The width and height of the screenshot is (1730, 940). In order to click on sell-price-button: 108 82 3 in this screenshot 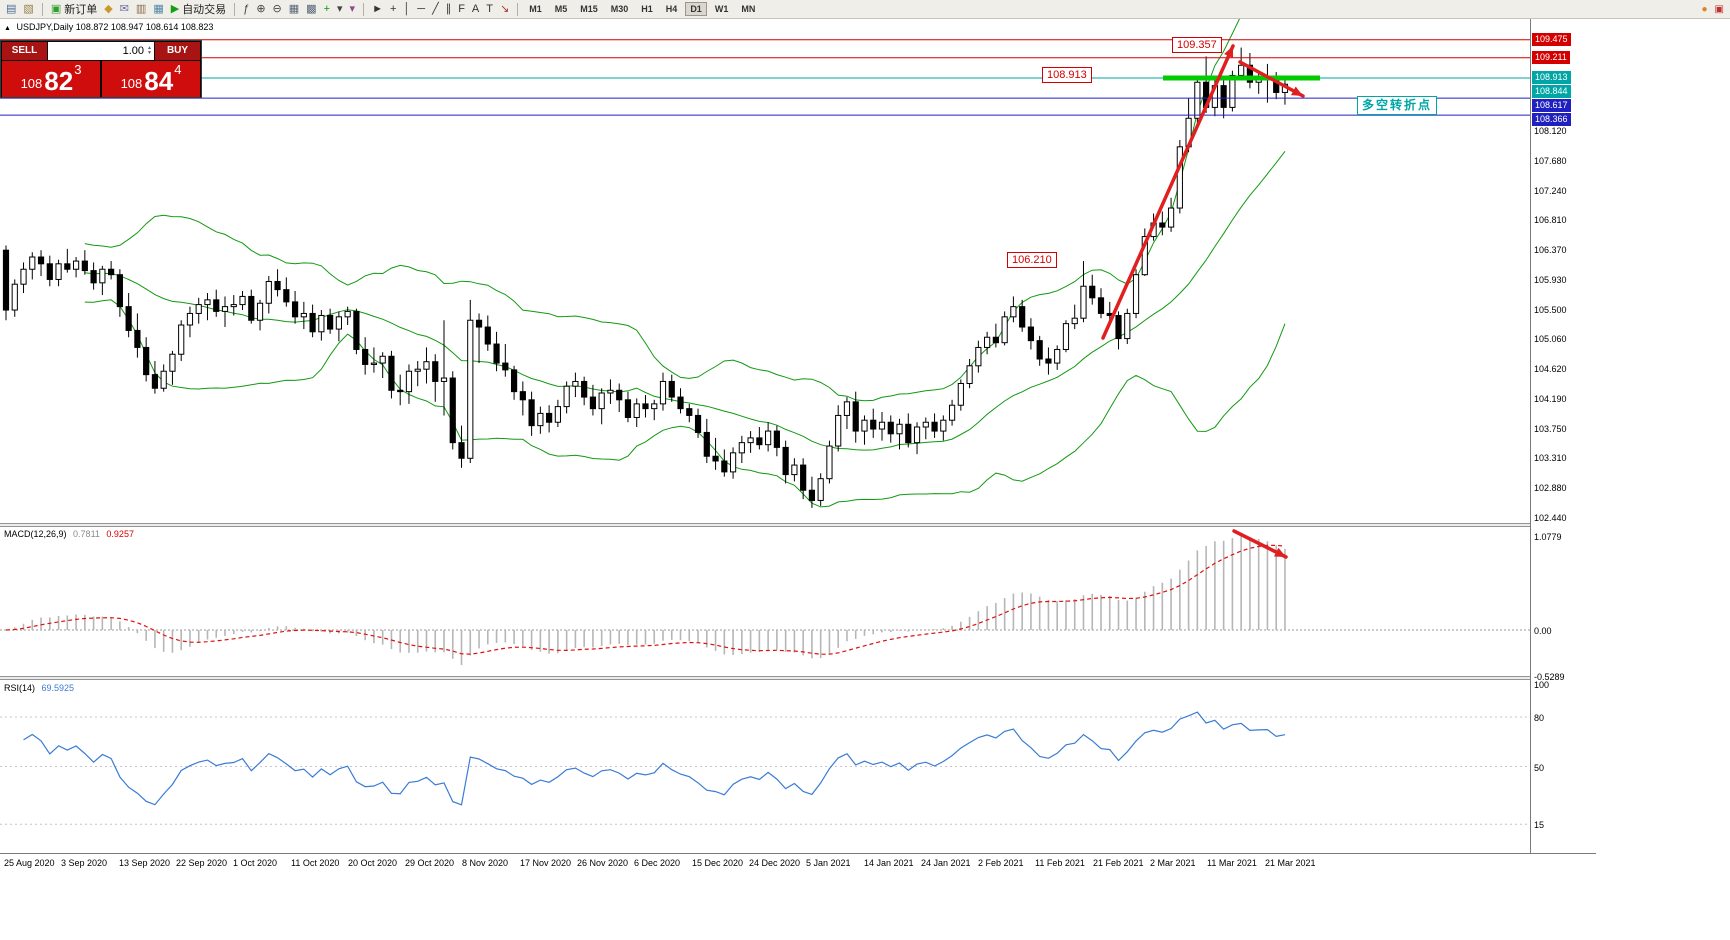, I will do `click(51, 79)`.